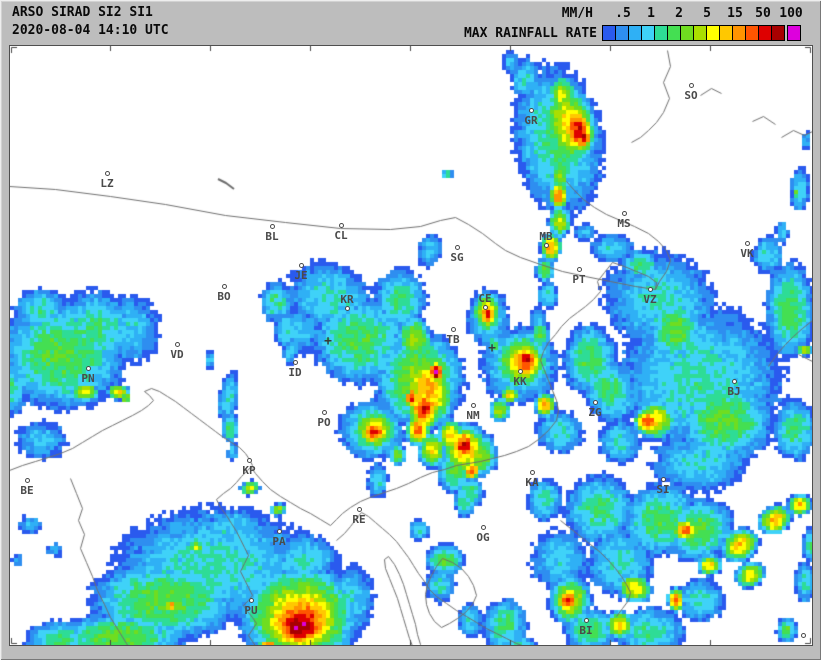 The height and width of the screenshot is (660, 821). Describe the element at coordinates (791, 13) in the screenshot. I see `legend-tick-value: 100` at that location.